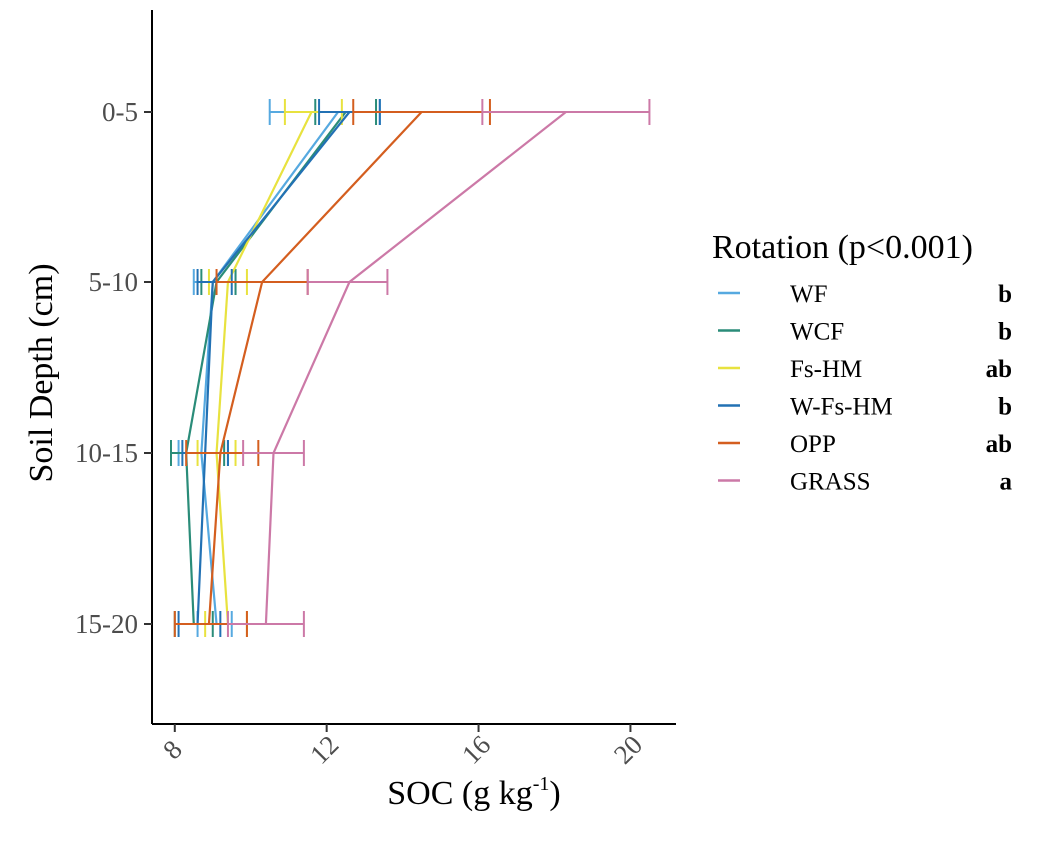 The image size is (1038, 841). I want to click on legend-label: OPP, so click(813, 444).